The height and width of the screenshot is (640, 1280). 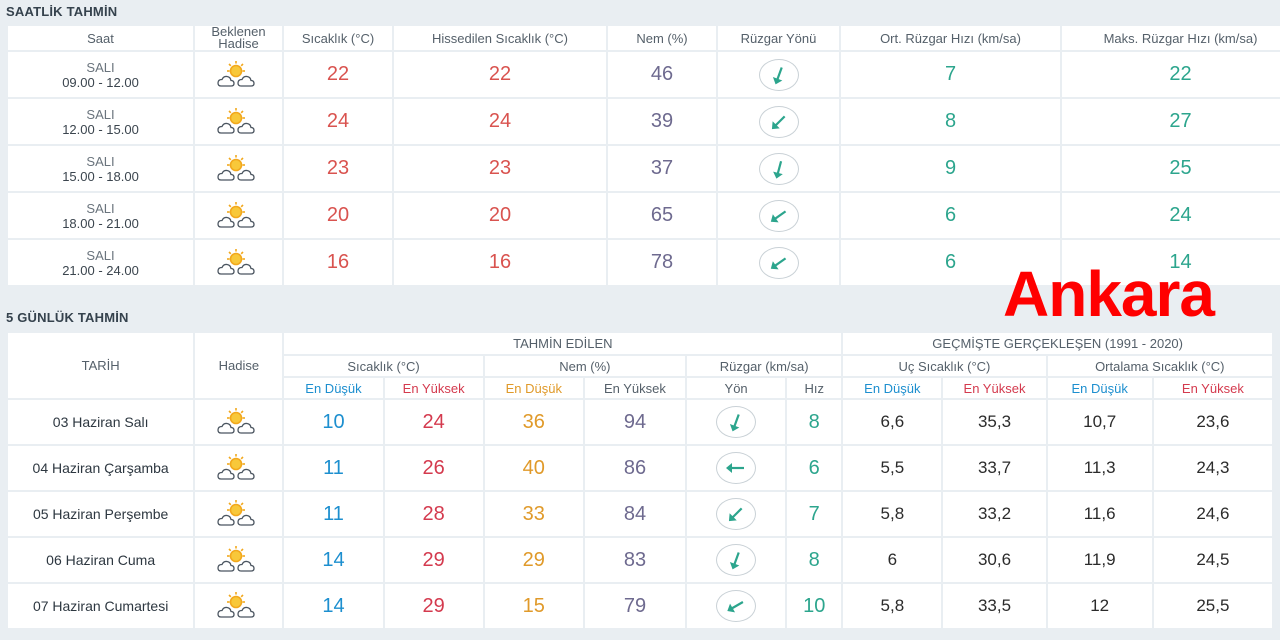 I want to click on extreme-low-cell: 5,5, so click(x=892, y=468).